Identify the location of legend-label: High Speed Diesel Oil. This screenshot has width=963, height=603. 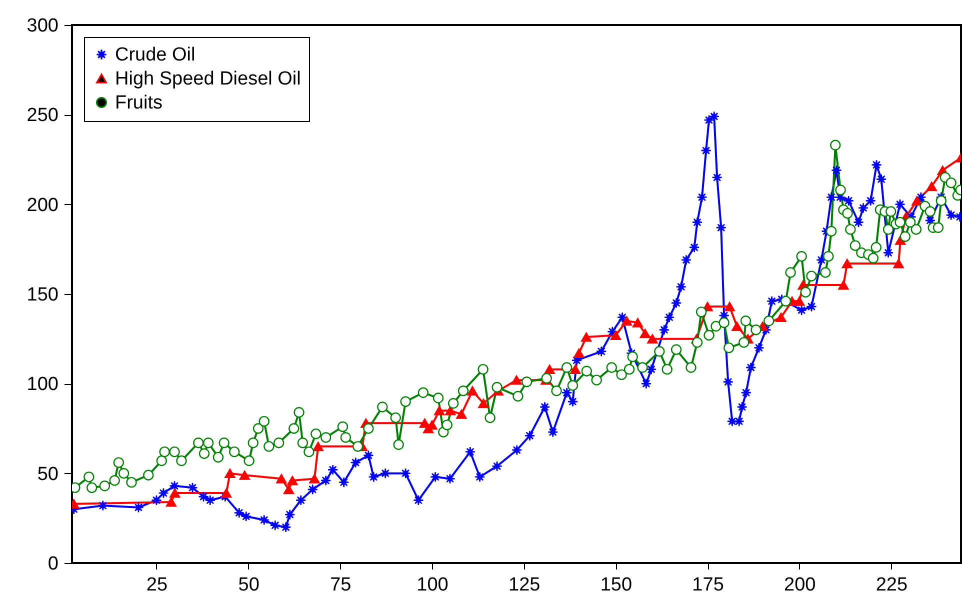
(208, 79).